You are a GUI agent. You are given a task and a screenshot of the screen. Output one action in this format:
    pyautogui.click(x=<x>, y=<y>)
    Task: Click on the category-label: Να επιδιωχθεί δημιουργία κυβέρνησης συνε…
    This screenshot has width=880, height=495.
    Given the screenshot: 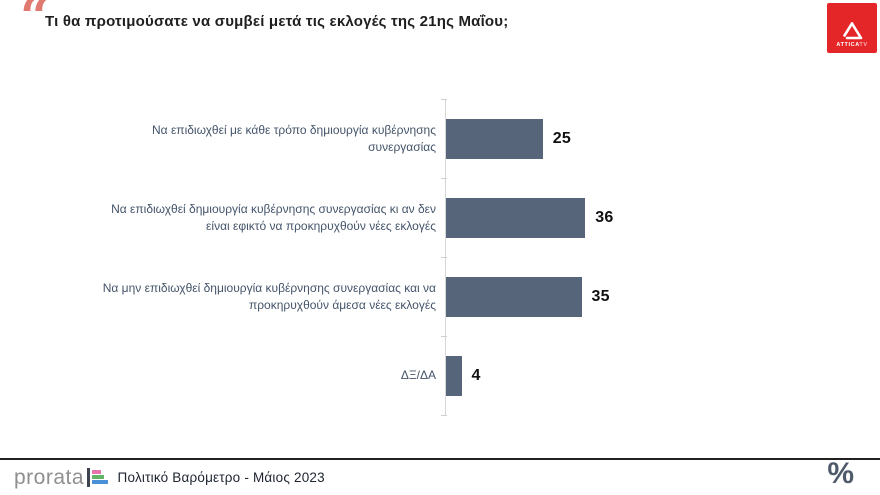 What is the action you would take?
    pyautogui.click(x=273, y=217)
    